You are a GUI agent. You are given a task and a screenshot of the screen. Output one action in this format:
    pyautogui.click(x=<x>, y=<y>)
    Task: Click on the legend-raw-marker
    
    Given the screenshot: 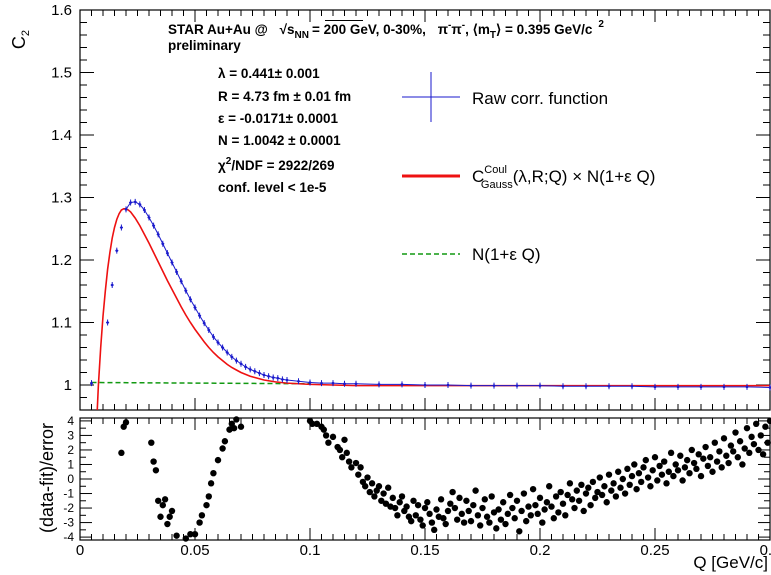 What is the action you would take?
    pyautogui.click(x=431, y=97)
    